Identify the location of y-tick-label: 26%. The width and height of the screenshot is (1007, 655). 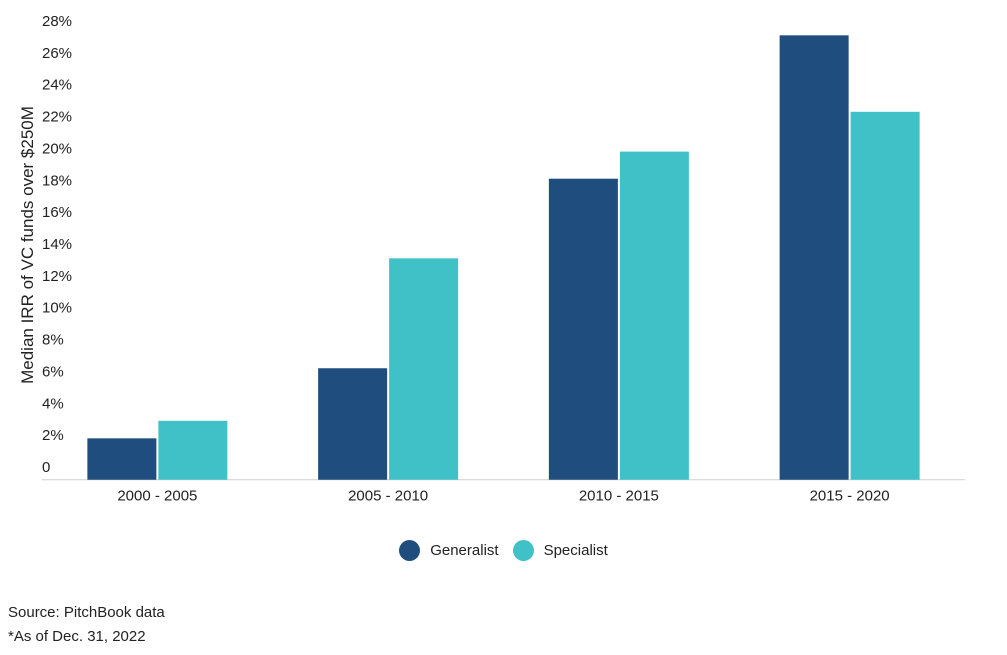
(57, 53).